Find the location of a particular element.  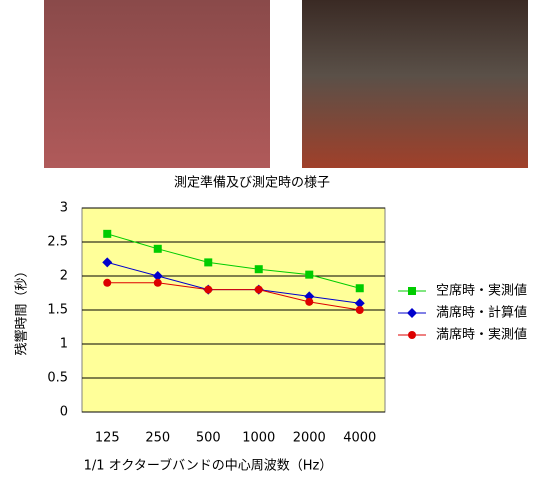

y-tick-label: 3 is located at coordinates (64, 208).